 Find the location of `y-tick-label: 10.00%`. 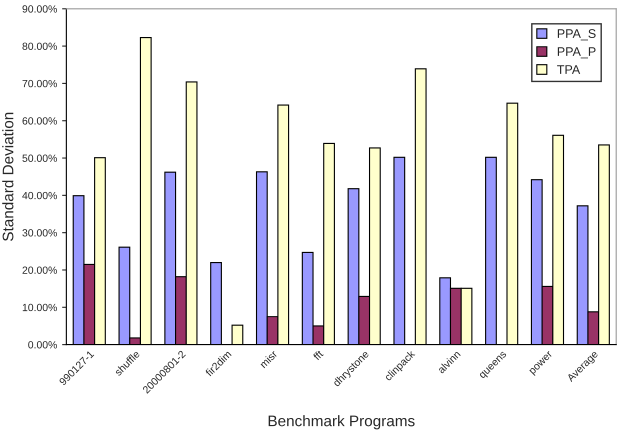

y-tick-label: 10.00% is located at coordinates (39, 308).